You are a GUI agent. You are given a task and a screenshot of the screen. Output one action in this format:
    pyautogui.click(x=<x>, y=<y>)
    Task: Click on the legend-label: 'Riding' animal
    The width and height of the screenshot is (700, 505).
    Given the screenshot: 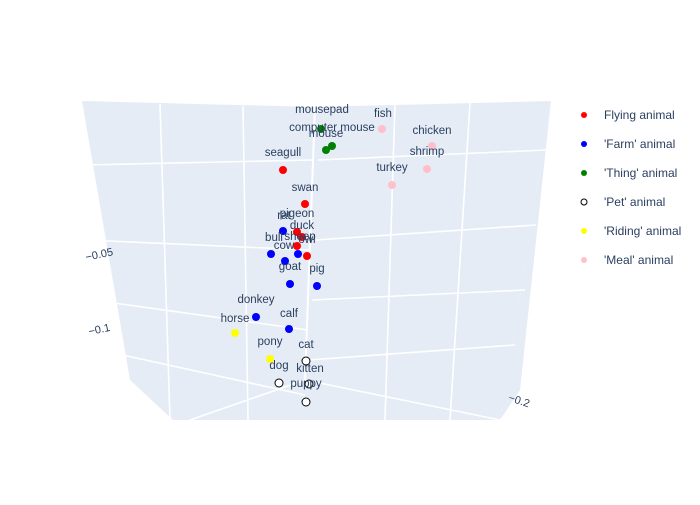 What is the action you would take?
    pyautogui.click(x=642, y=231)
    